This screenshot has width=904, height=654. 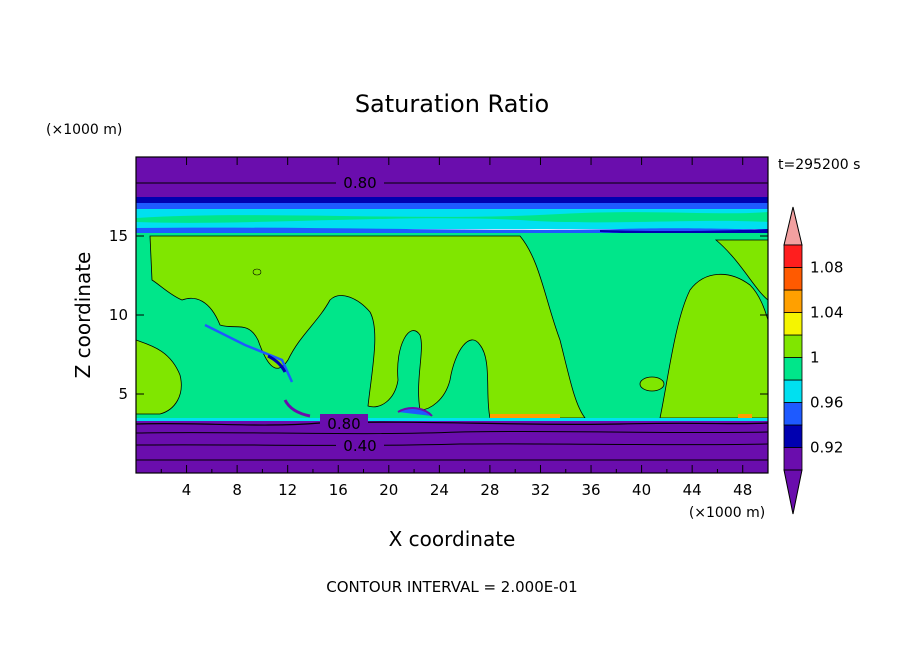 I want to click on boundary-layer-dry, so click(x=452, y=447).